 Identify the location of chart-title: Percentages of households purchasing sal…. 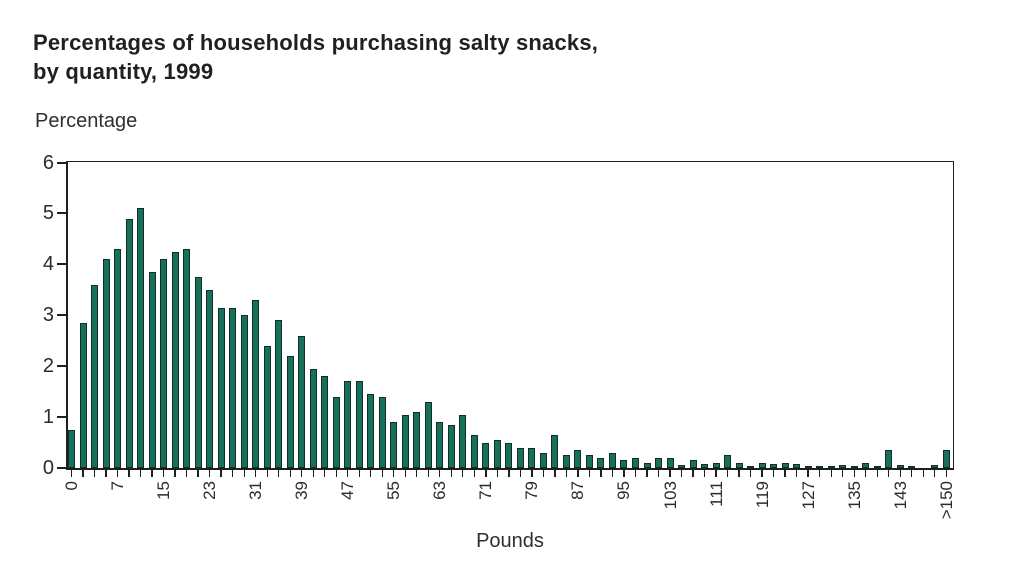
(315, 57).